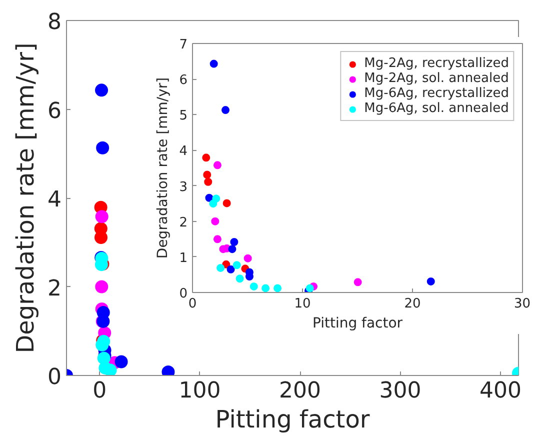  I want to click on x-tick-label: 100, so click(199, 391).